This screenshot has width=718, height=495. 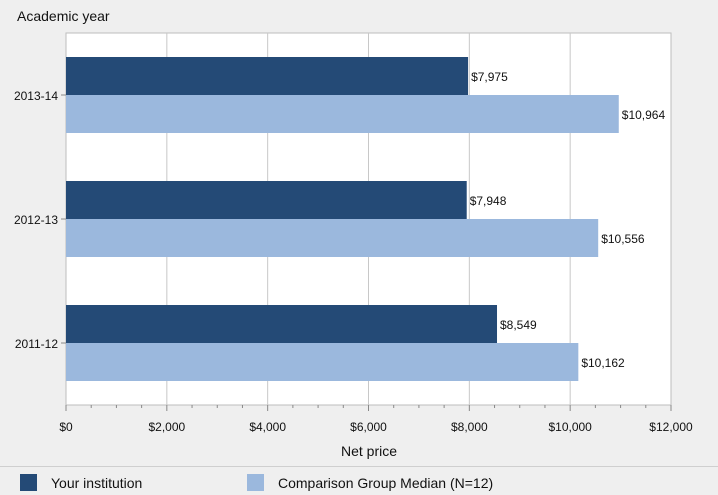 I want to click on y-tick-label: 2011-12, so click(x=36, y=344).